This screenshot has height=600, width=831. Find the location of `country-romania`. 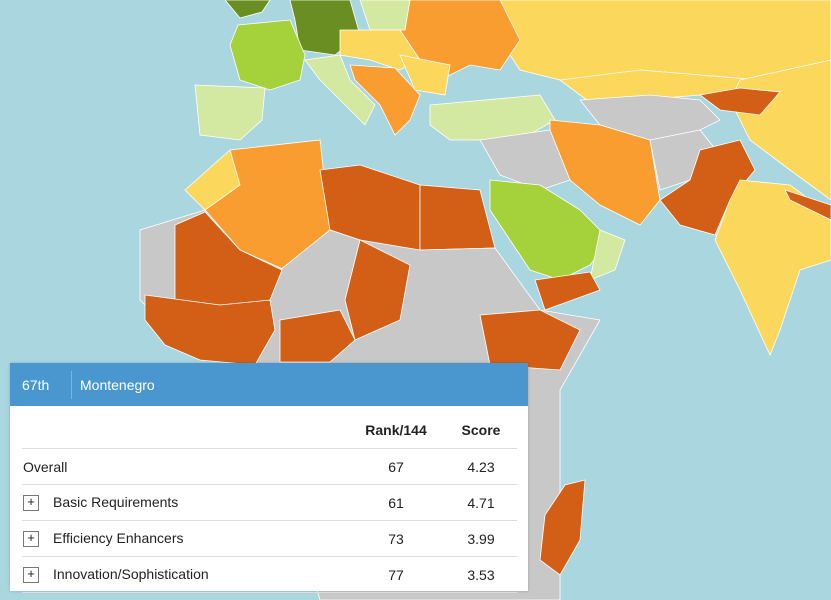

country-romania is located at coordinates (425, 75).